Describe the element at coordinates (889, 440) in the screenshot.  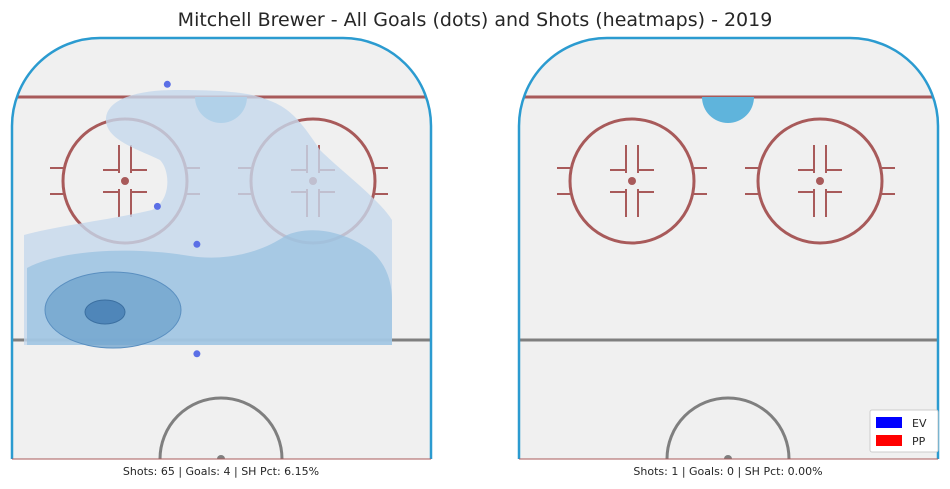
I see `legend-swatch-pp` at that location.